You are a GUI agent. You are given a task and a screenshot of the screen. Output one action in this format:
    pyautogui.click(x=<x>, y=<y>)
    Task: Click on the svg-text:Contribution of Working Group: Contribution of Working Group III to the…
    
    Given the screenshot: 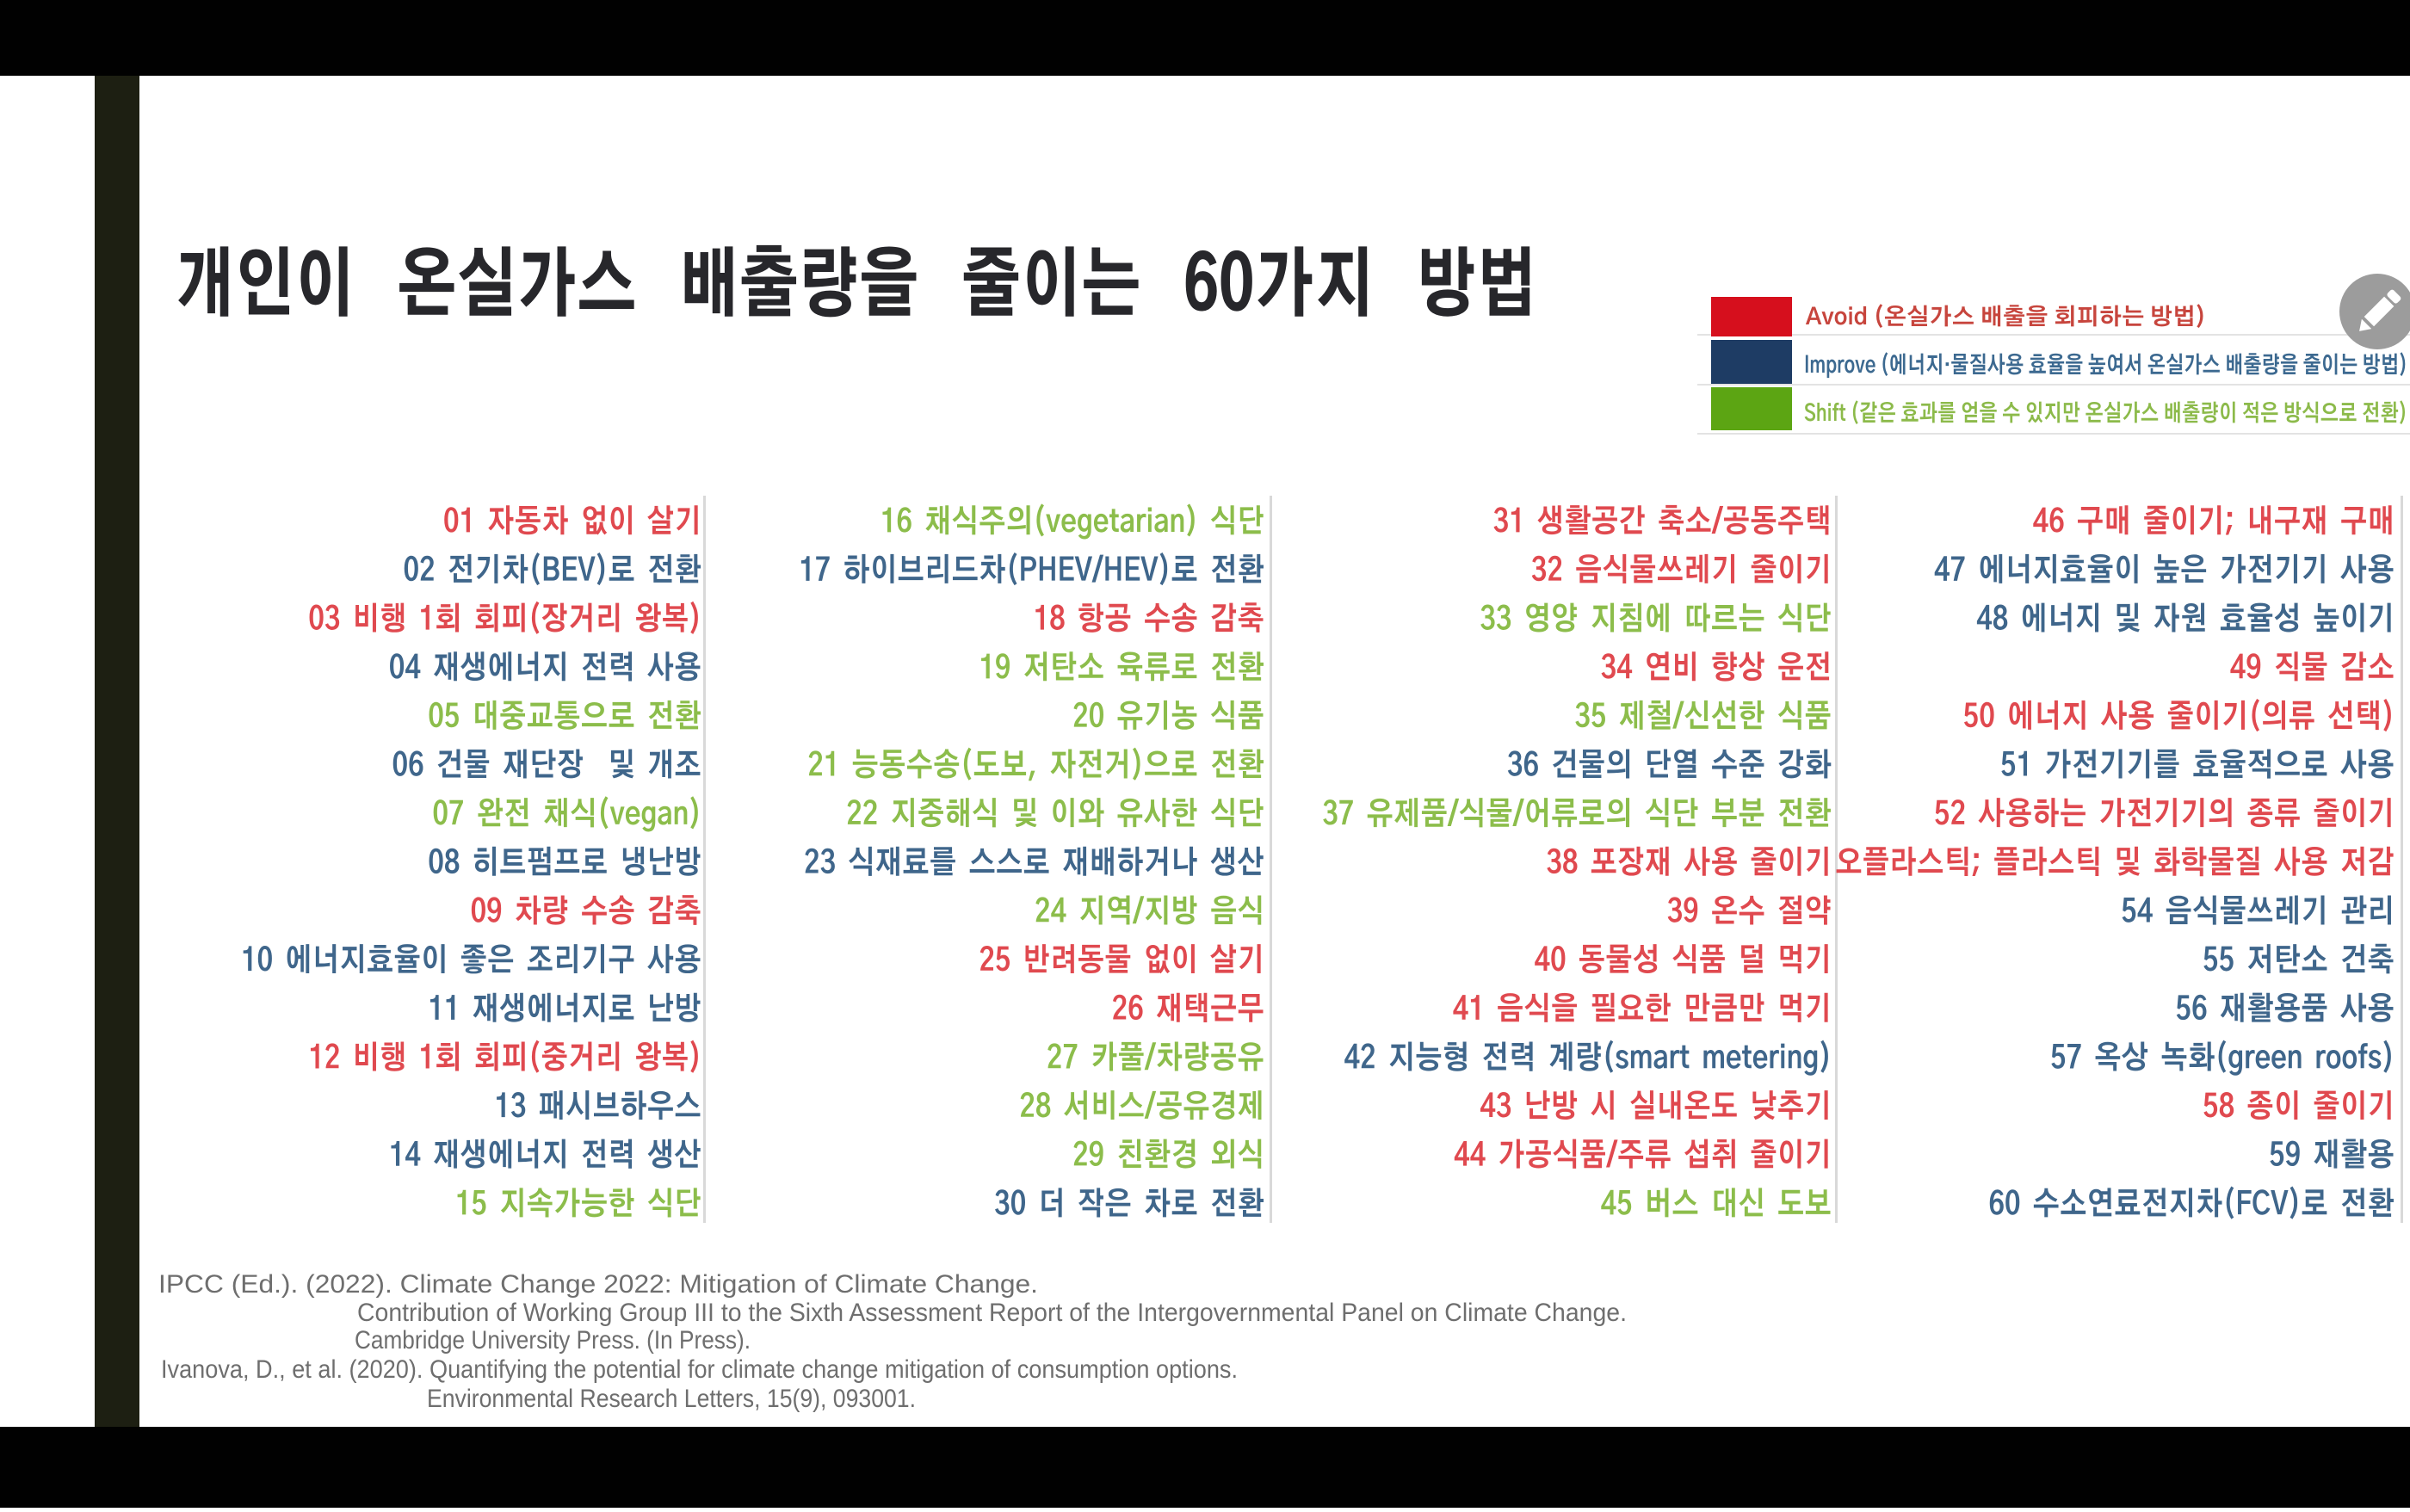 What is the action you would take?
    pyautogui.click(x=992, y=1313)
    